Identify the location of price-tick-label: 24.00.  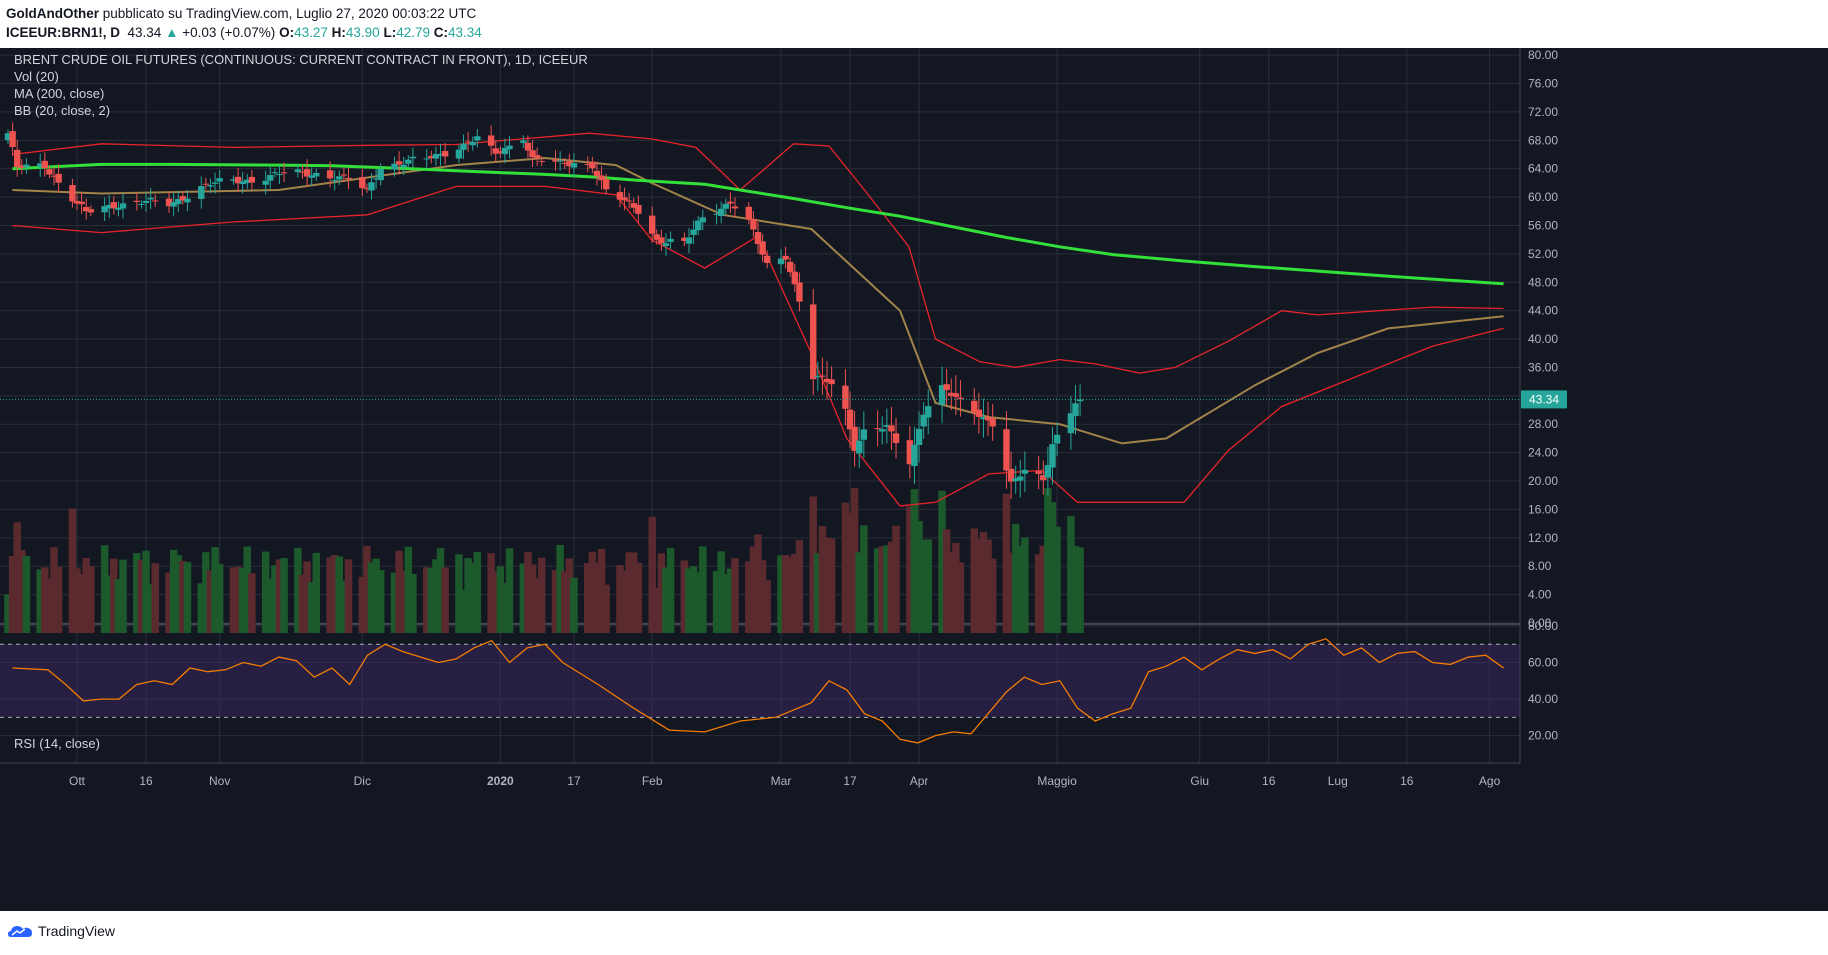
(1543, 453).